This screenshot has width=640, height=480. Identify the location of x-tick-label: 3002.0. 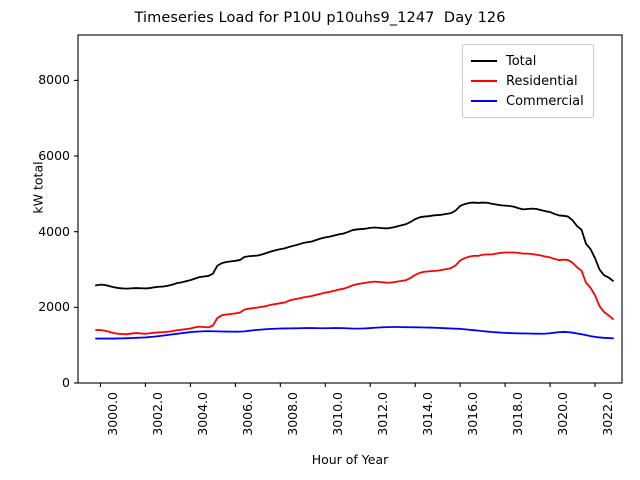
(158, 414).